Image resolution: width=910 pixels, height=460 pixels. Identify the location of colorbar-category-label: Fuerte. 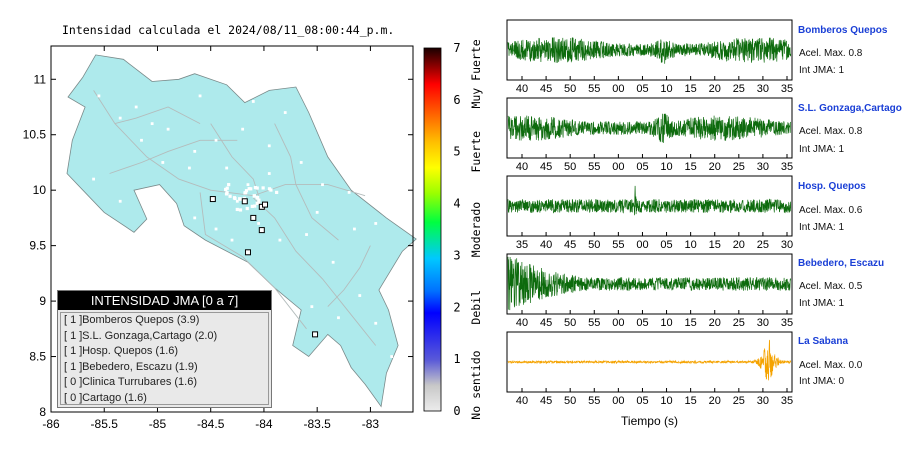
(476, 152).